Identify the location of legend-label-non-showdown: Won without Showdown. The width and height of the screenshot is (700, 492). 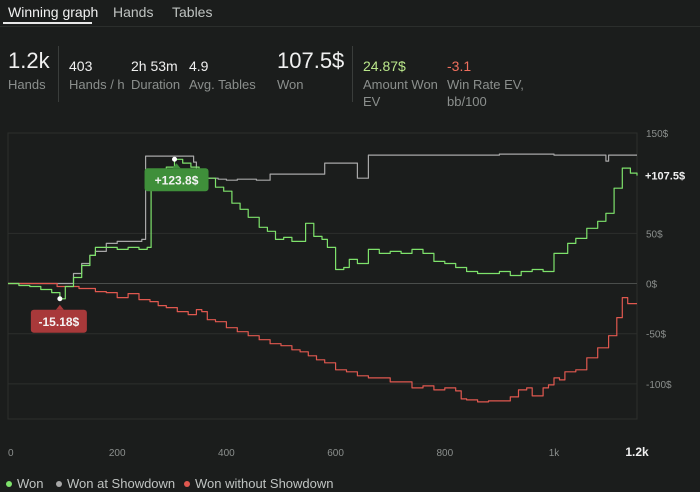
(264, 483).